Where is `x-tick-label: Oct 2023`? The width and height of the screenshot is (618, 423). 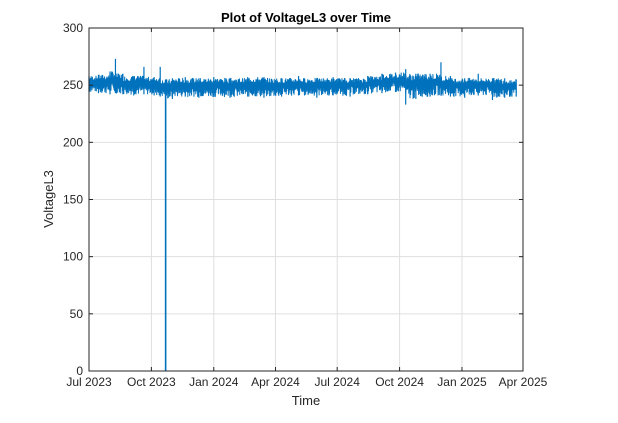
x-tick-label: Oct 2023 is located at coordinates (151, 382).